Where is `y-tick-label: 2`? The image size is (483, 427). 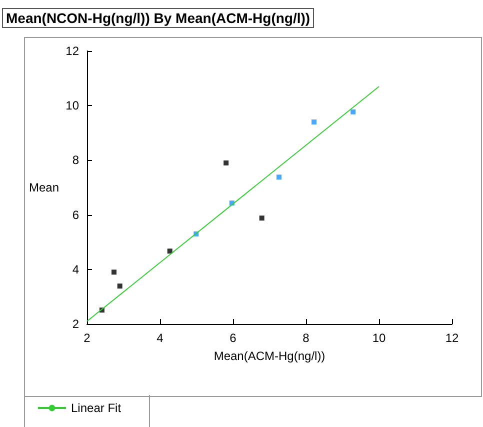 y-tick-label: 2 is located at coordinates (76, 324).